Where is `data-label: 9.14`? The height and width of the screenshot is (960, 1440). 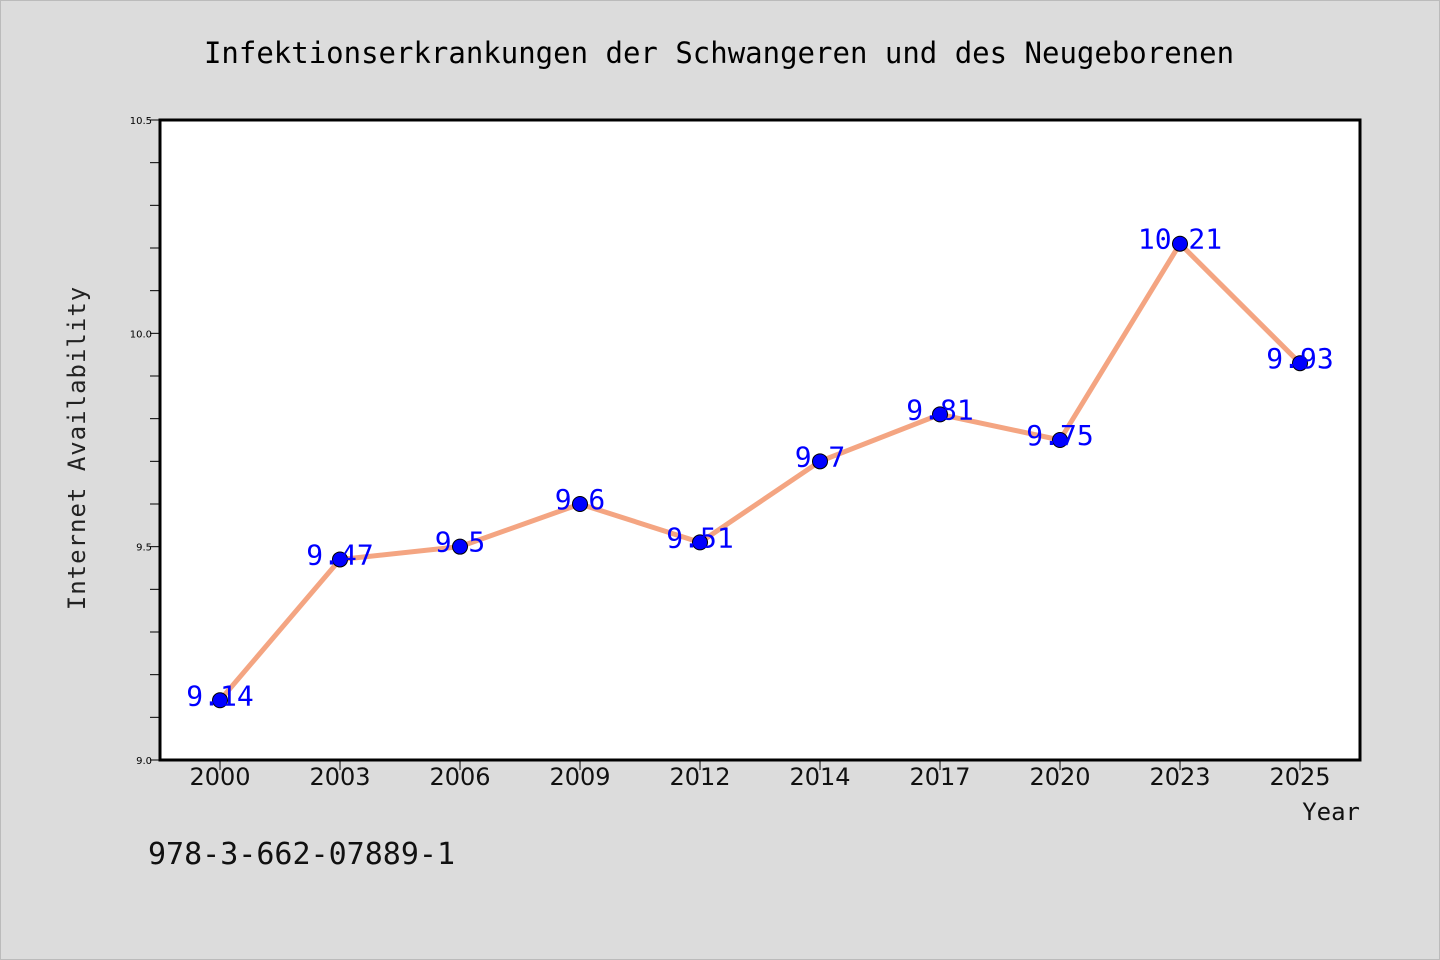
data-label: 9.14 is located at coordinates (219, 695).